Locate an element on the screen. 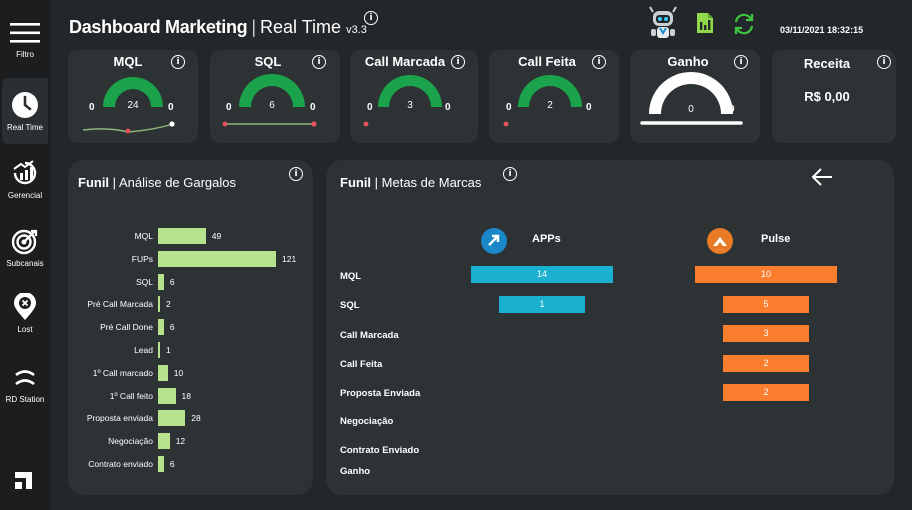 The height and width of the screenshot is (510, 912). kpi-title: SQL is located at coordinates (268, 61).